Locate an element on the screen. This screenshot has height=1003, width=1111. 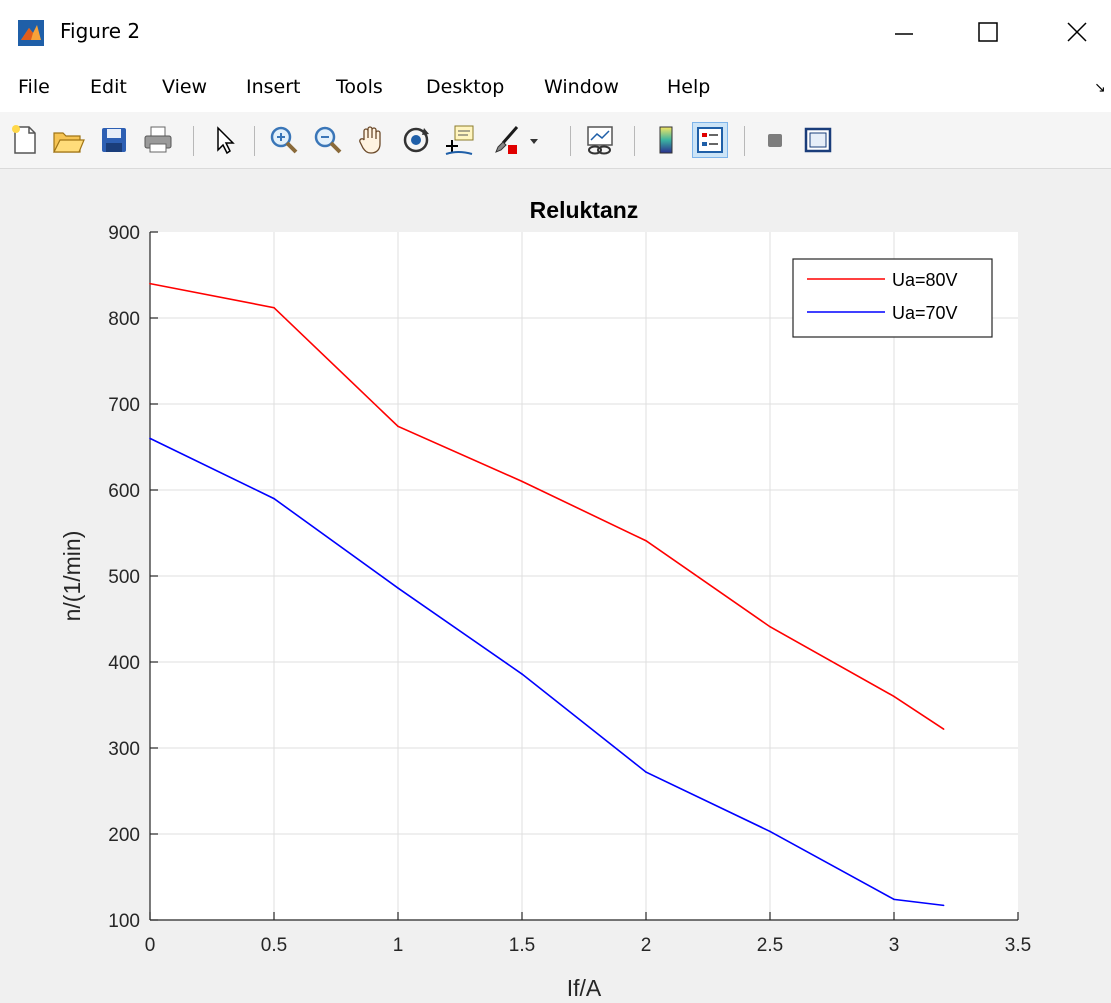
save-button is located at coordinates (114, 140).